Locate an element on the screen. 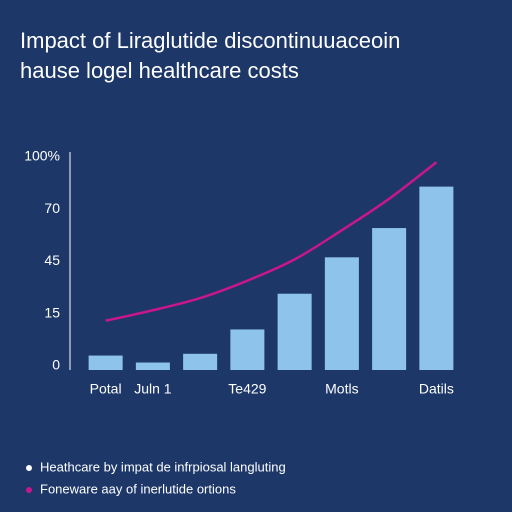 The width and height of the screenshot is (512, 512). x-tick-label: Juln 1 is located at coordinates (153, 389).